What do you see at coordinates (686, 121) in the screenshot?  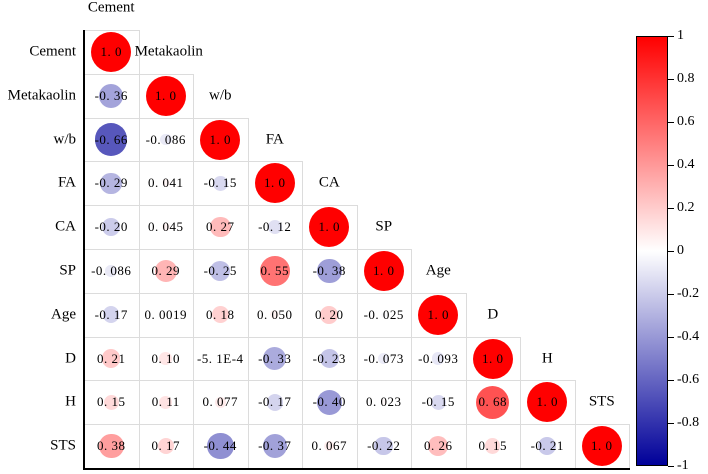 I see `colorbar-tick-label: 0.6` at bounding box center [686, 121].